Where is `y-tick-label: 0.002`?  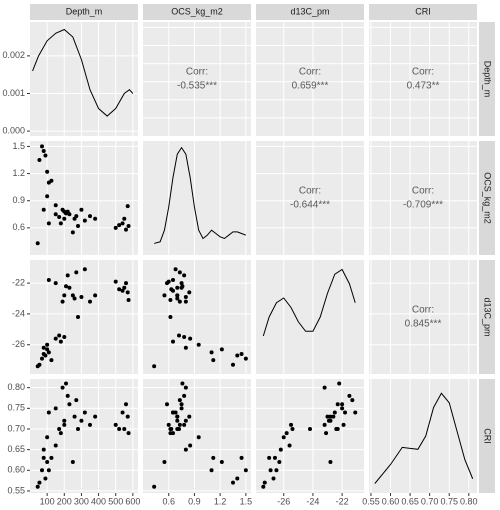
y-tick-label: 0.002 is located at coordinates (13, 55).